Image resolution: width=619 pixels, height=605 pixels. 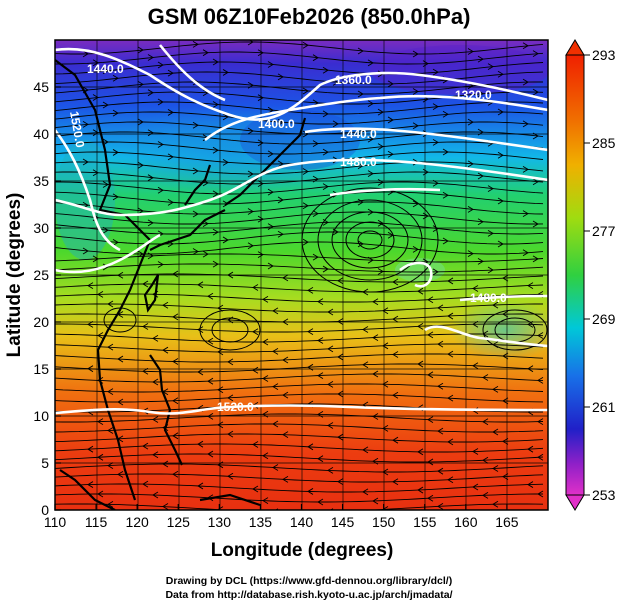 What do you see at coordinates (87, 489) in the screenshot?
I see `borneo-coastline` at bounding box center [87, 489].